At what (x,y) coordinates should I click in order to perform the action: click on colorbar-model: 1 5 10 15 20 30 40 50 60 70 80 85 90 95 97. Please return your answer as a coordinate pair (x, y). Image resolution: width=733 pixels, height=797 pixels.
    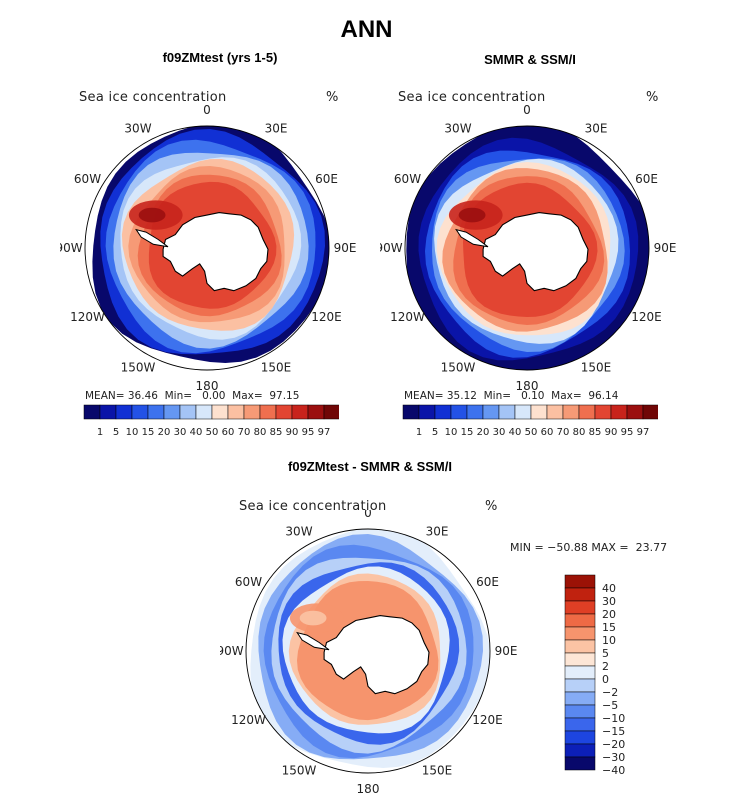
    Looking at the image, I should click on (211, 421).